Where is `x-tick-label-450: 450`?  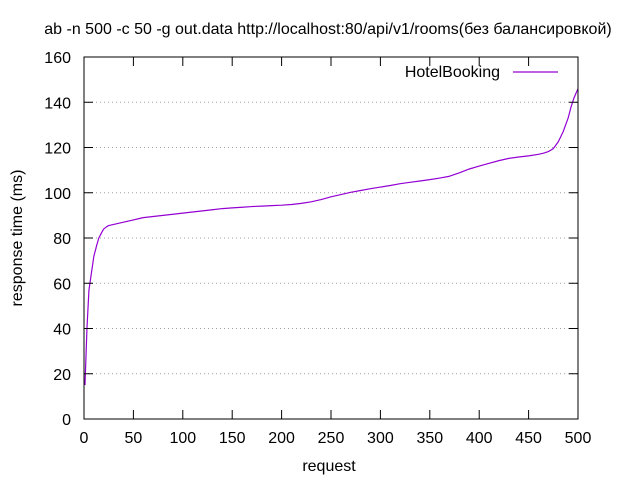 x-tick-label-450: 450 is located at coordinates (528, 438).